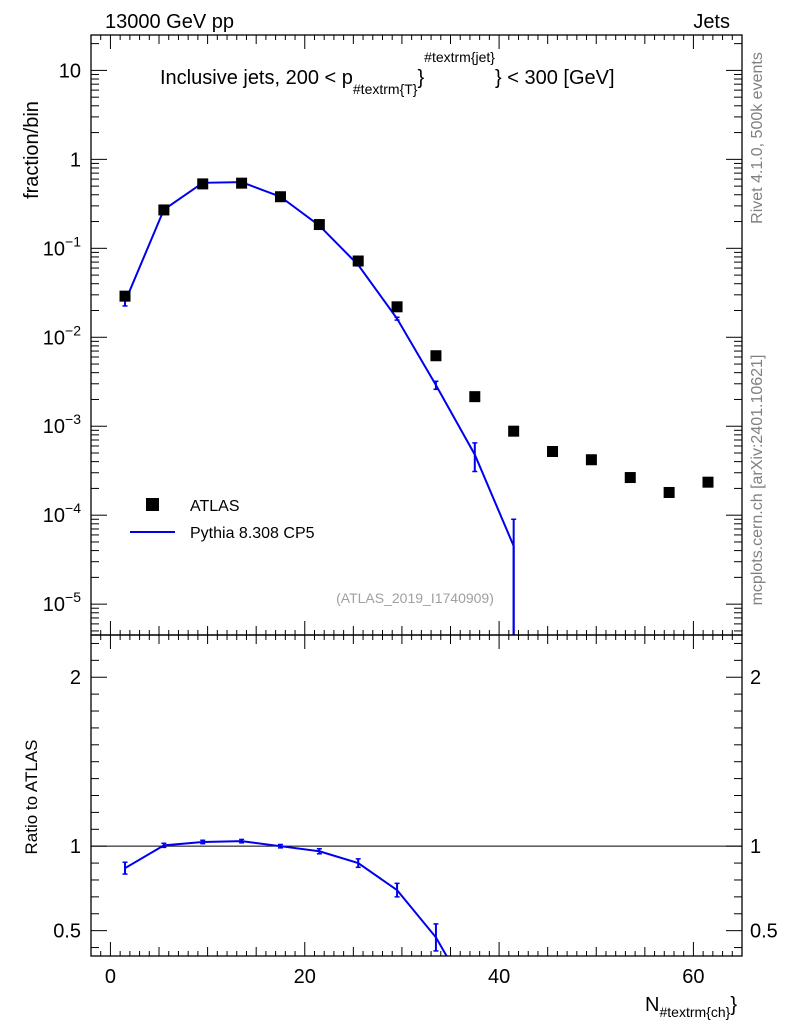 The width and height of the screenshot is (786, 1024). Describe the element at coordinates (62, 246) in the screenshot. I see `y-tick-label: 10⁻¹` at that location.